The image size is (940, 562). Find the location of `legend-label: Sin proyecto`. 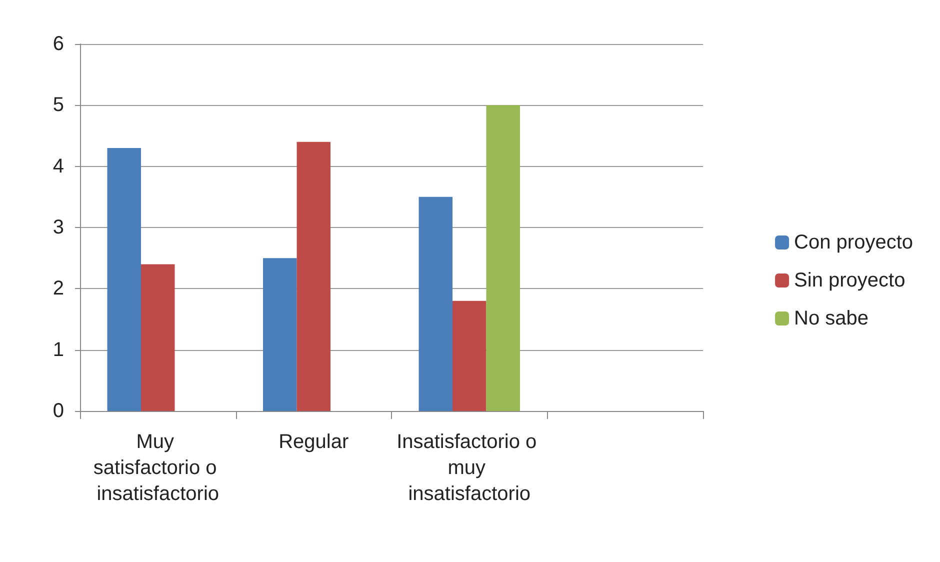

legend-label: Sin proyecto is located at coordinates (850, 281).